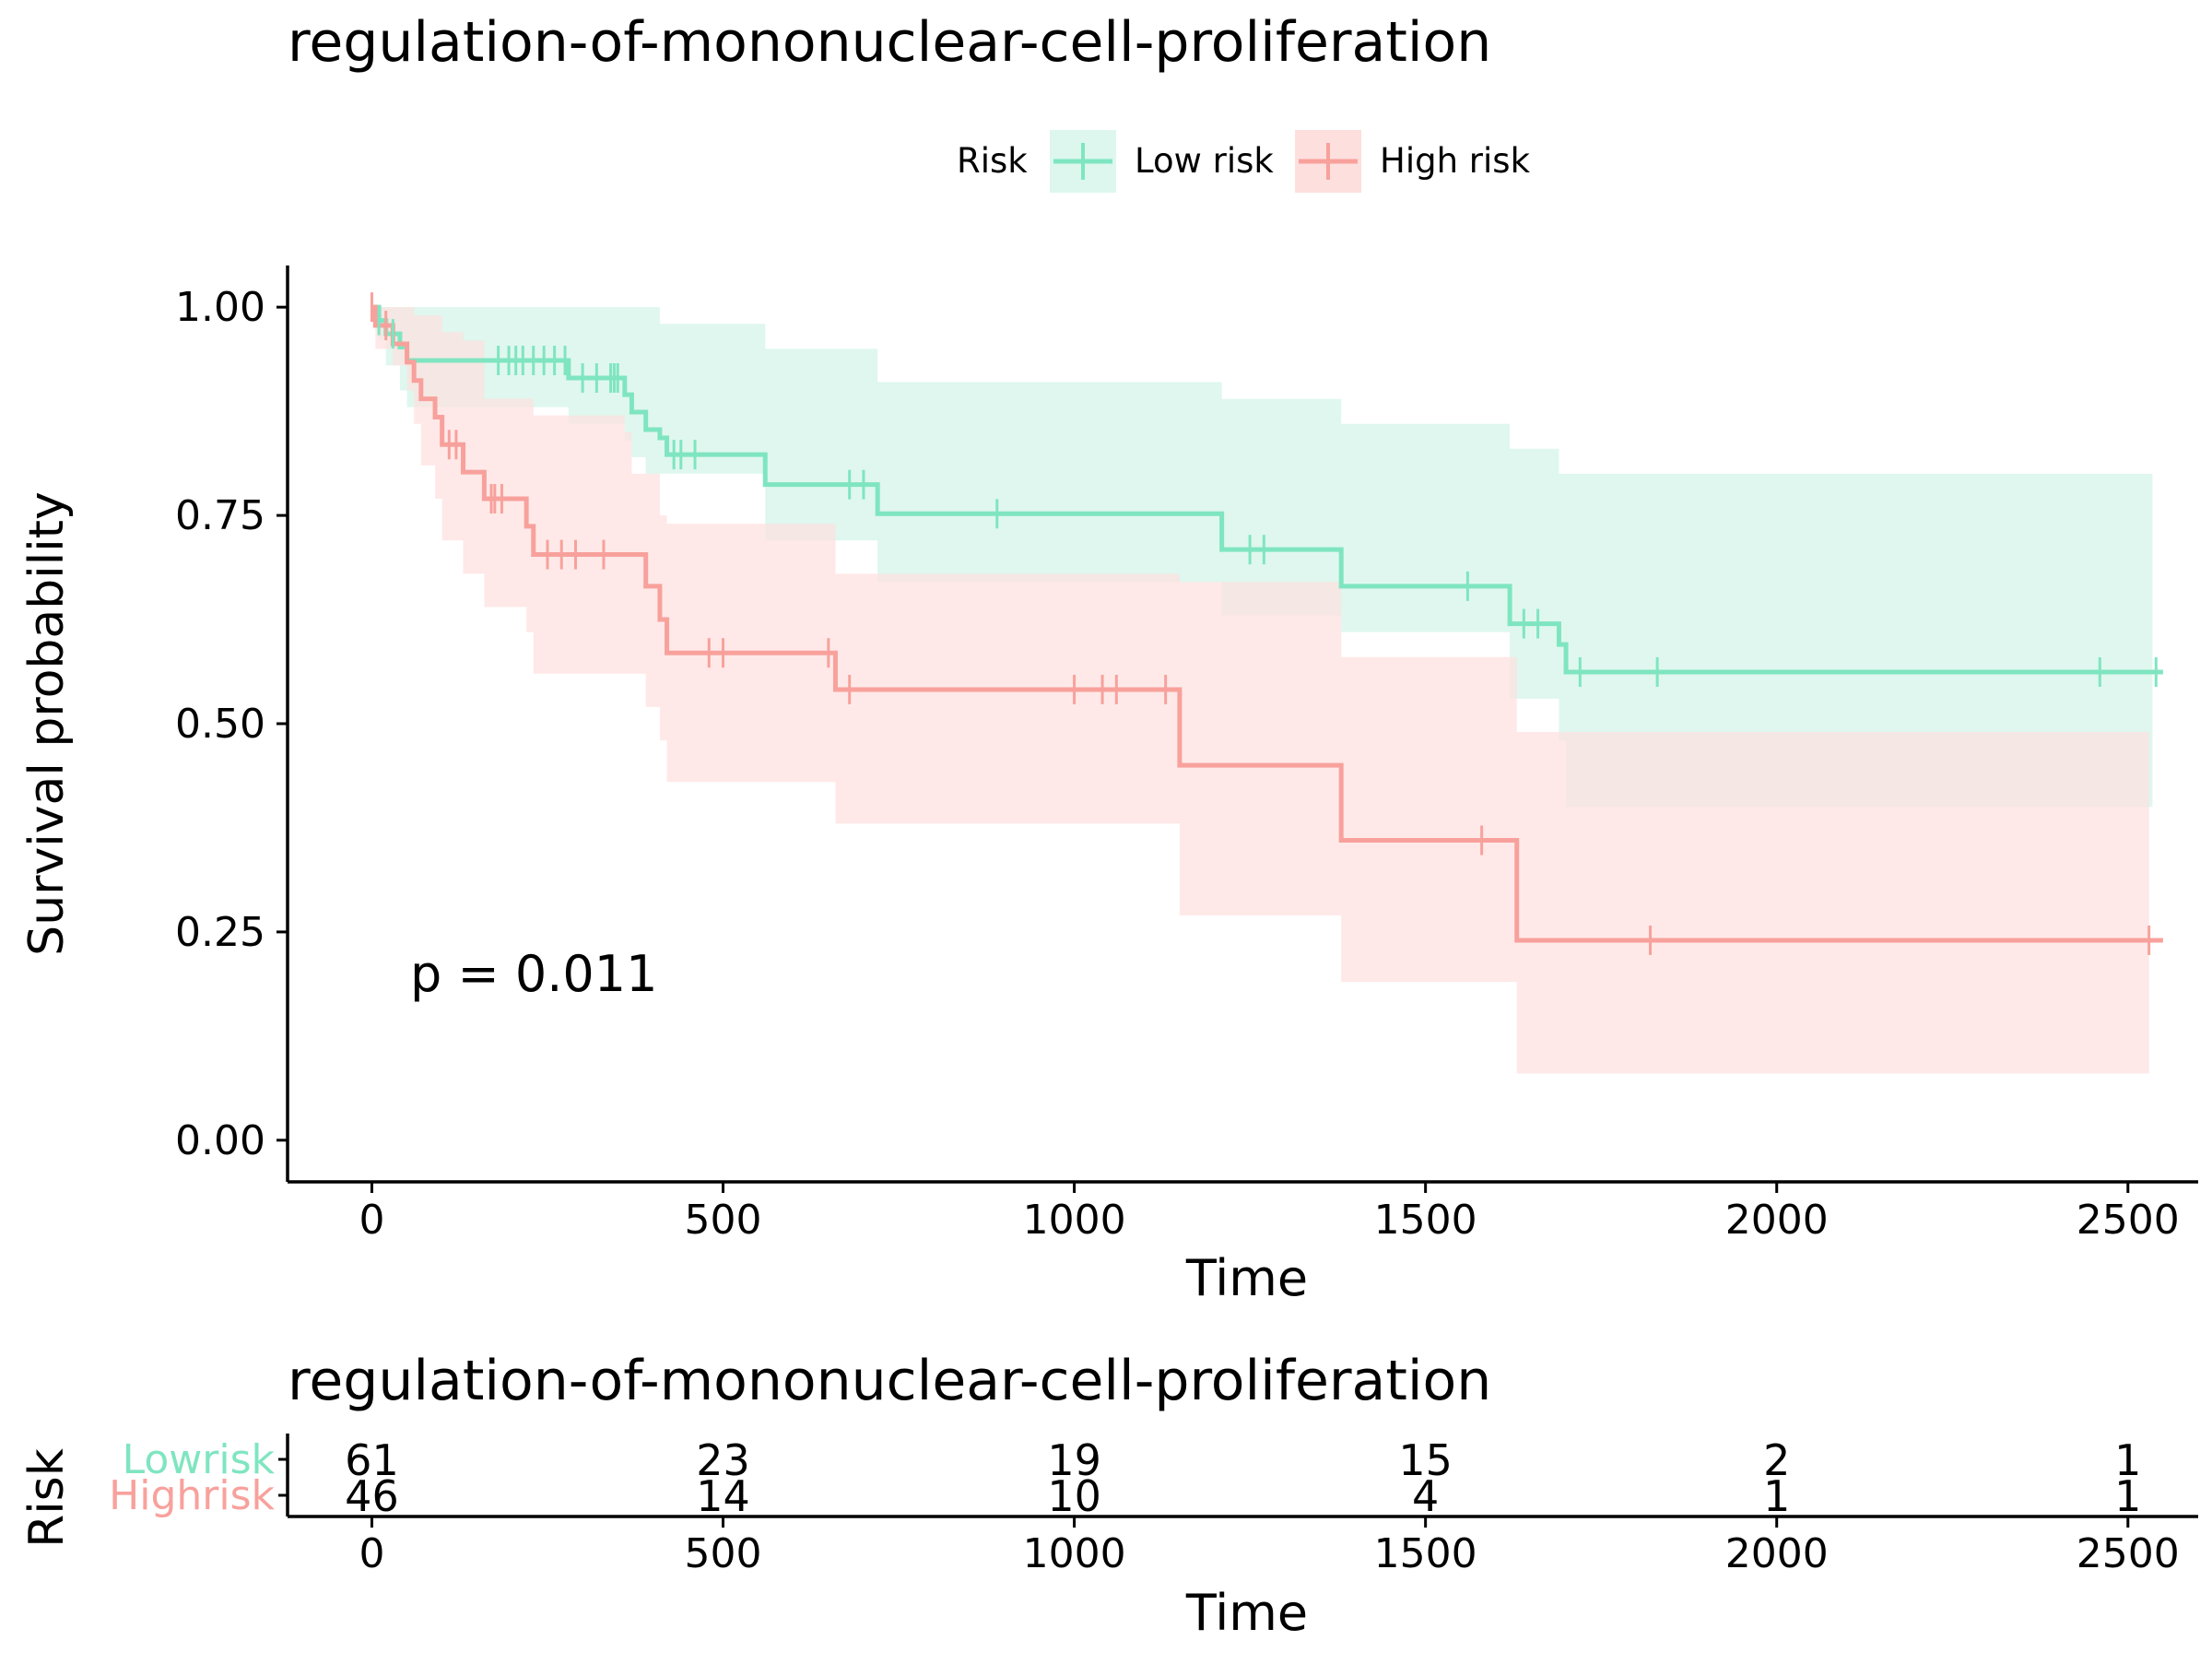  I want to click on risk-table-count: 15, so click(1425, 1460).